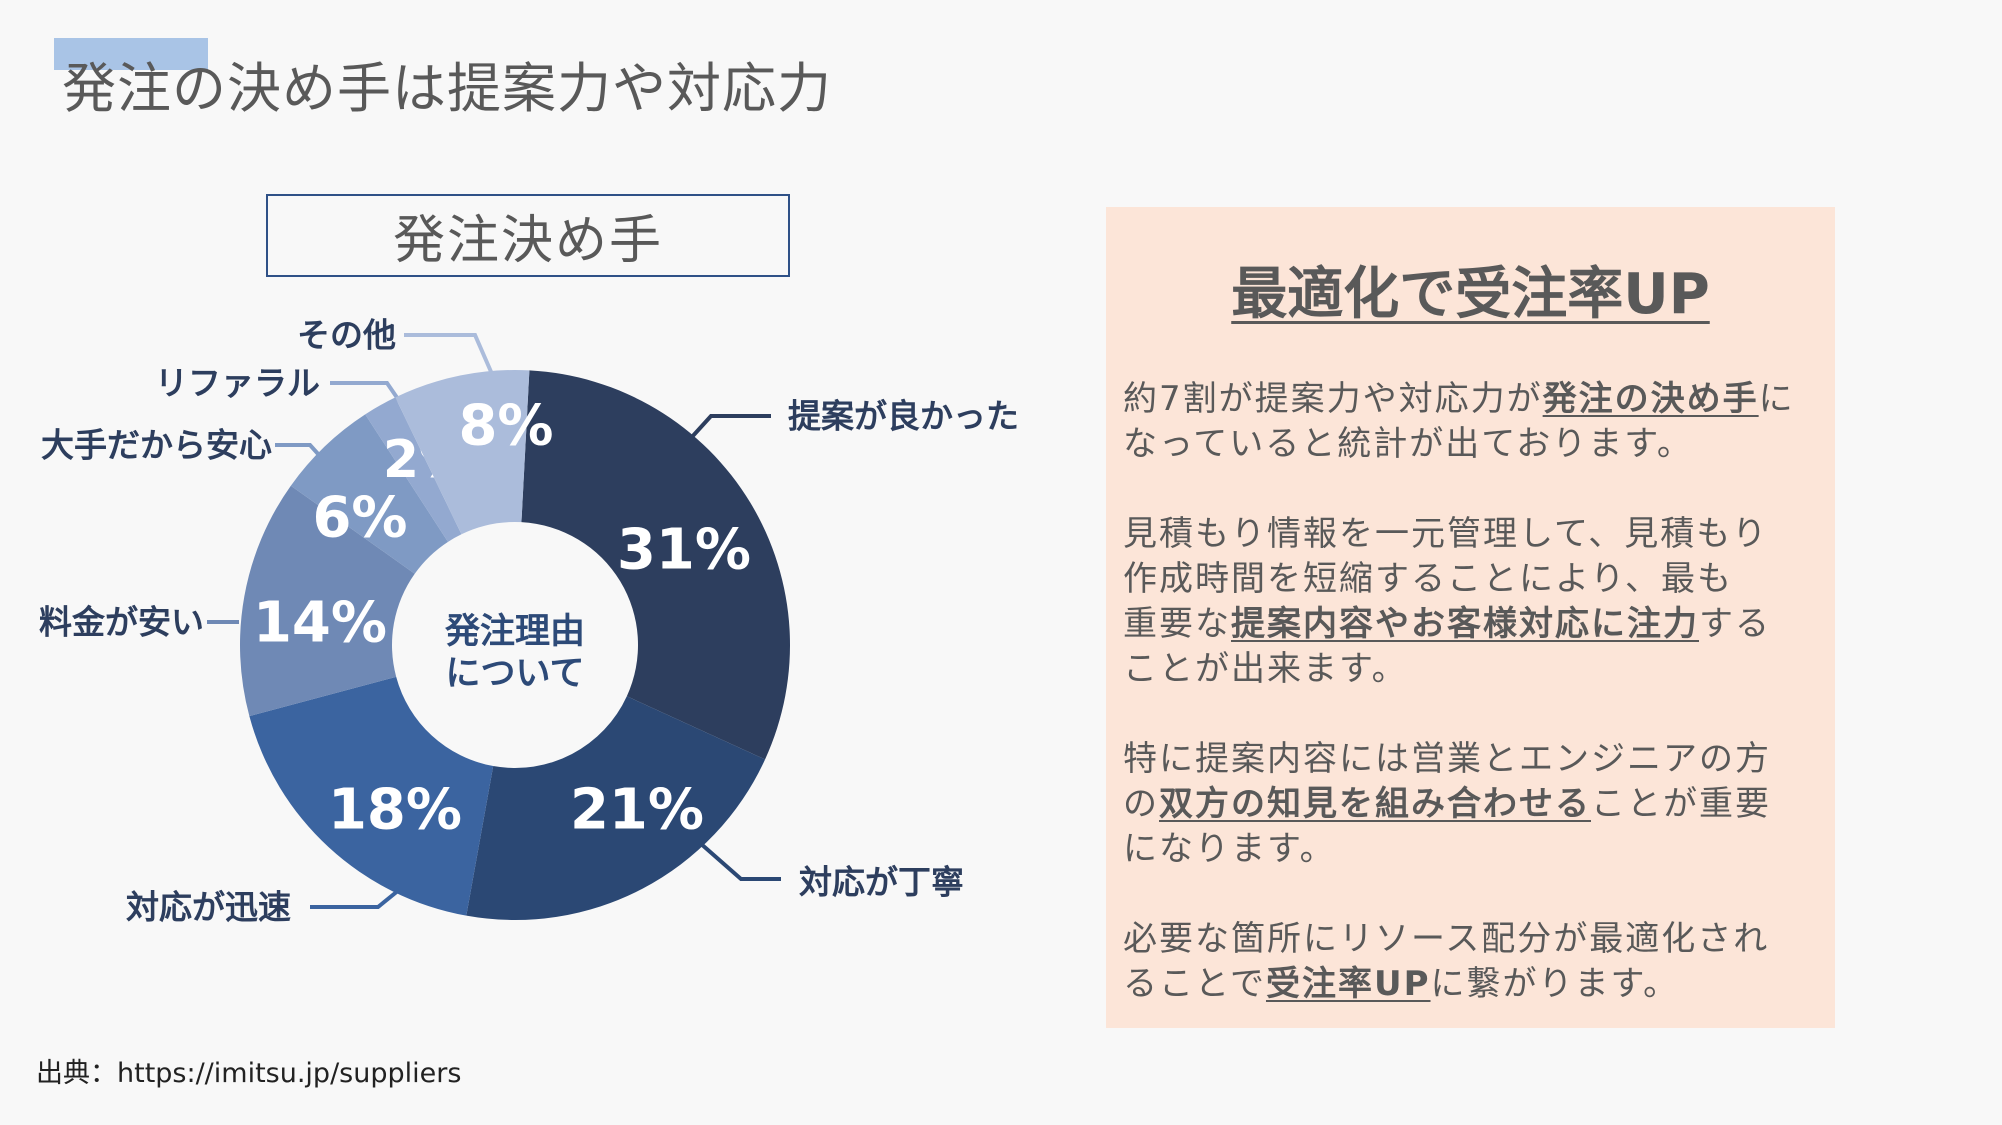 Image resolution: width=2002 pixels, height=1125 pixels. Describe the element at coordinates (881, 882) in the screenshot. I see `category-label: 対応が丁寧` at that location.